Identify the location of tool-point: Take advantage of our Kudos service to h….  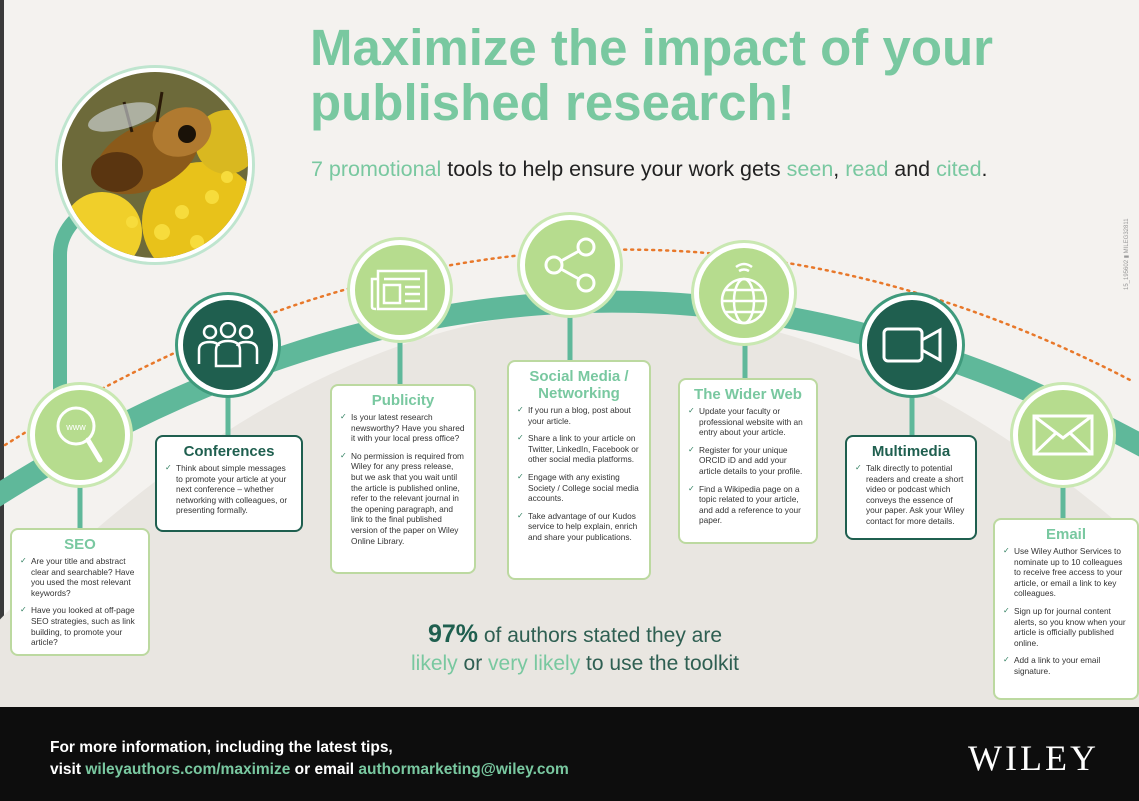
(579, 527).